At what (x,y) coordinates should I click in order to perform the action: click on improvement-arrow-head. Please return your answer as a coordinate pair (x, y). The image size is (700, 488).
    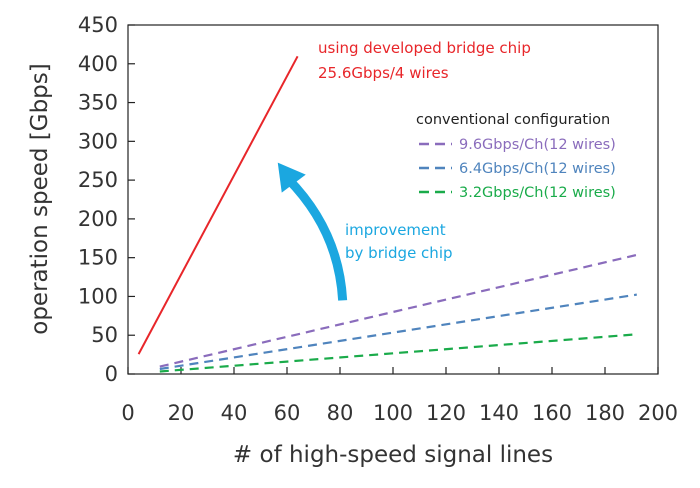
    Looking at the image, I should click on (291, 177).